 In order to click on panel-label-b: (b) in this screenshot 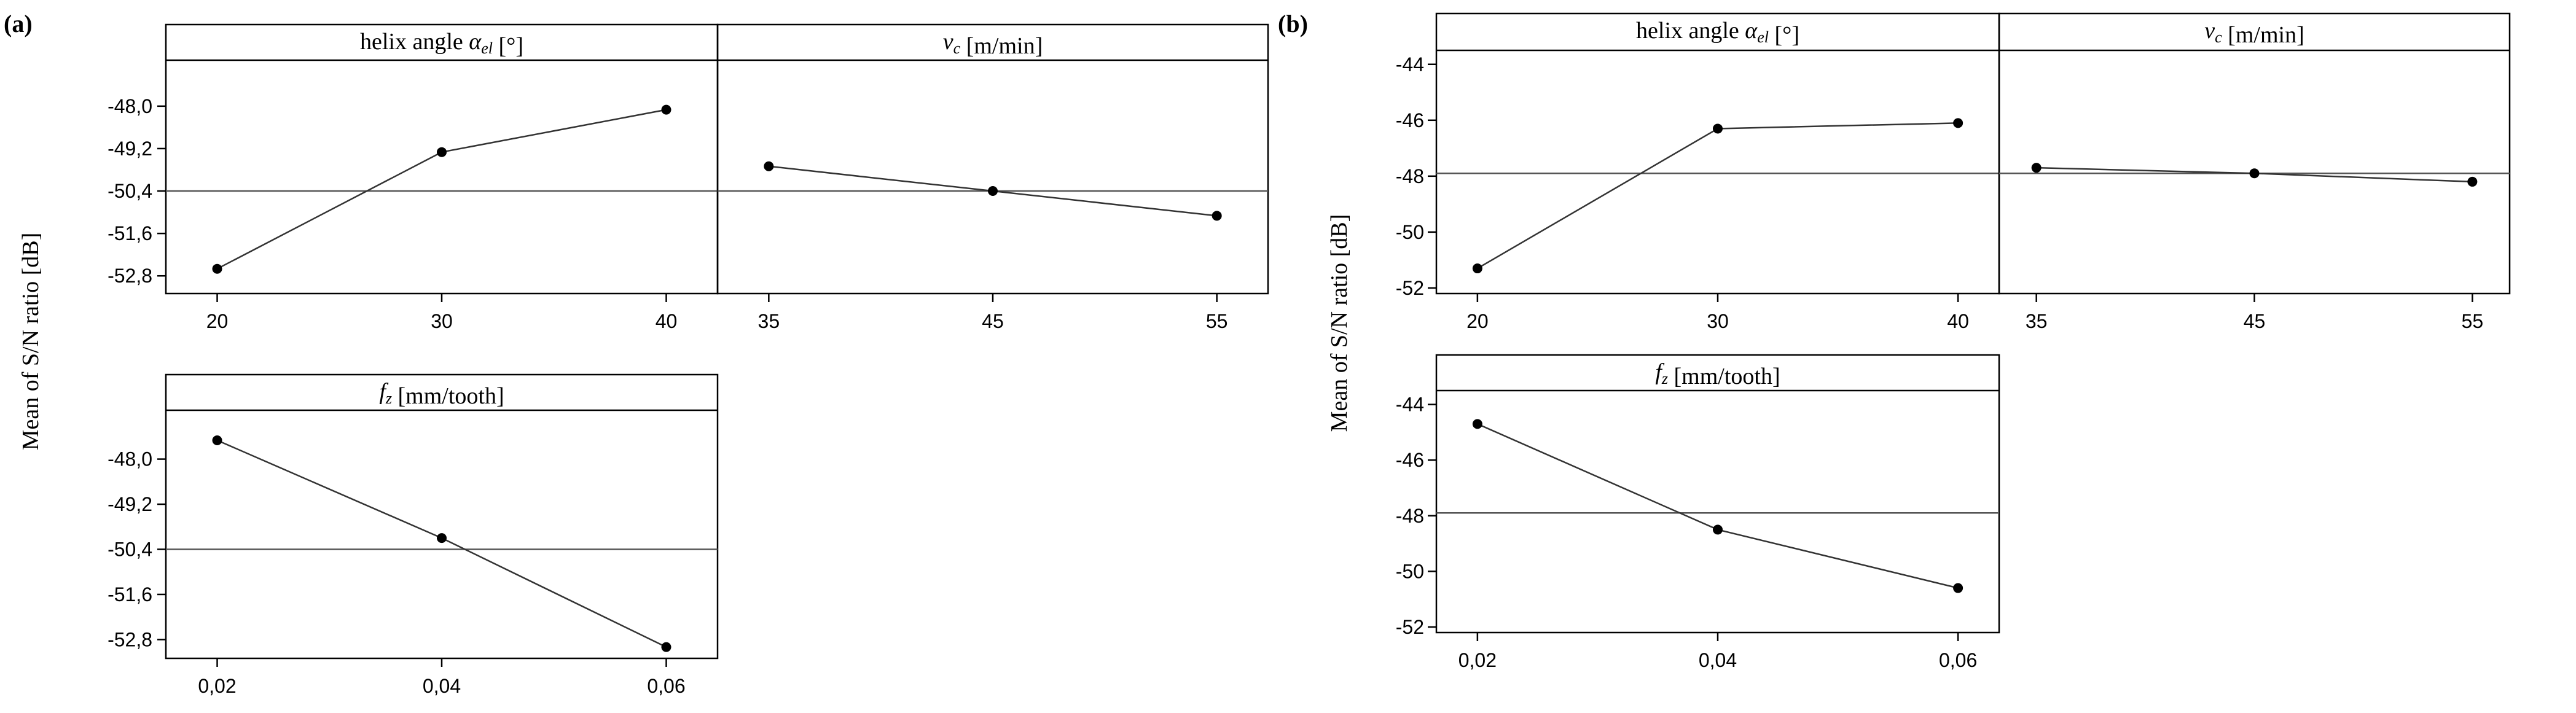, I will do `click(1293, 23)`.